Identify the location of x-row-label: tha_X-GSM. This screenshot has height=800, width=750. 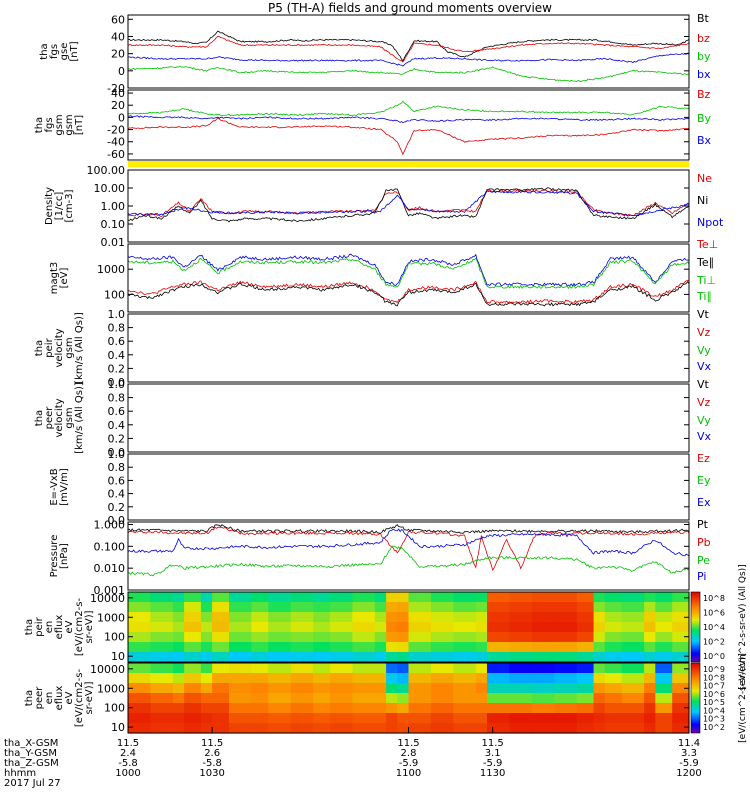
(31, 743).